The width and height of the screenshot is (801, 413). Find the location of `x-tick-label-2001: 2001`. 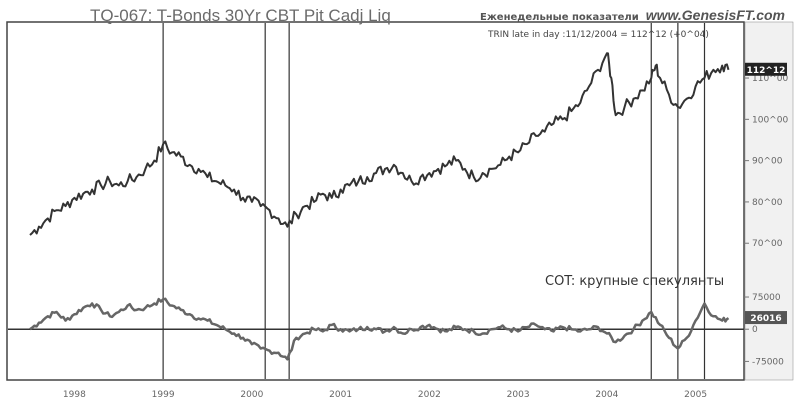

x-tick-label-2001: 2001 is located at coordinates (340, 395).